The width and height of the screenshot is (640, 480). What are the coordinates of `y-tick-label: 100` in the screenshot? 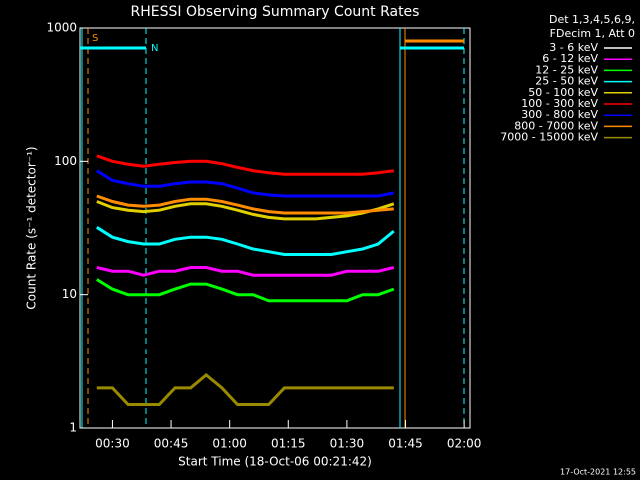 It's located at (65, 161).